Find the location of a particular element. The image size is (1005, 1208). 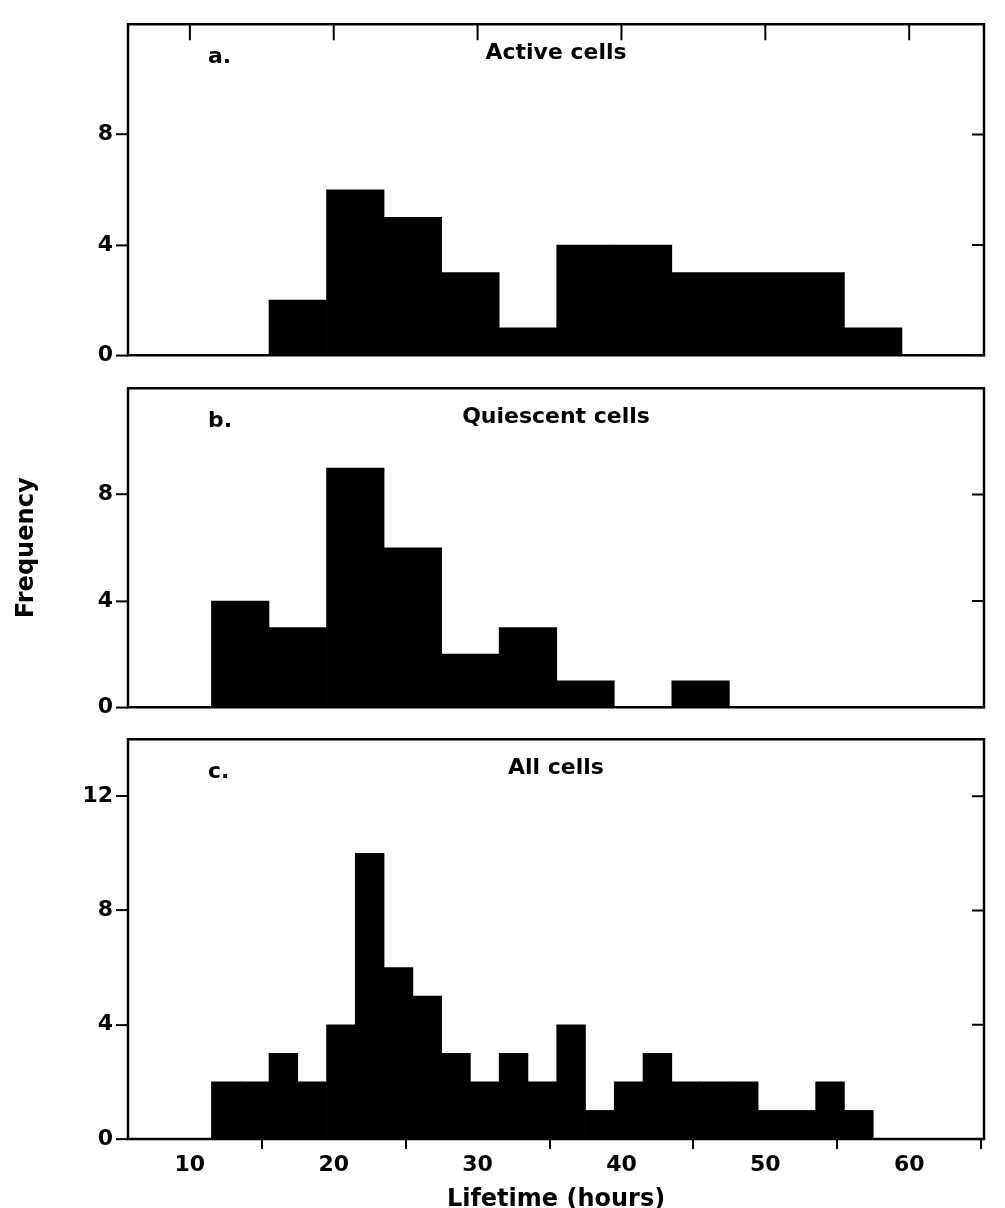

annotation: b. is located at coordinates (220, 419).